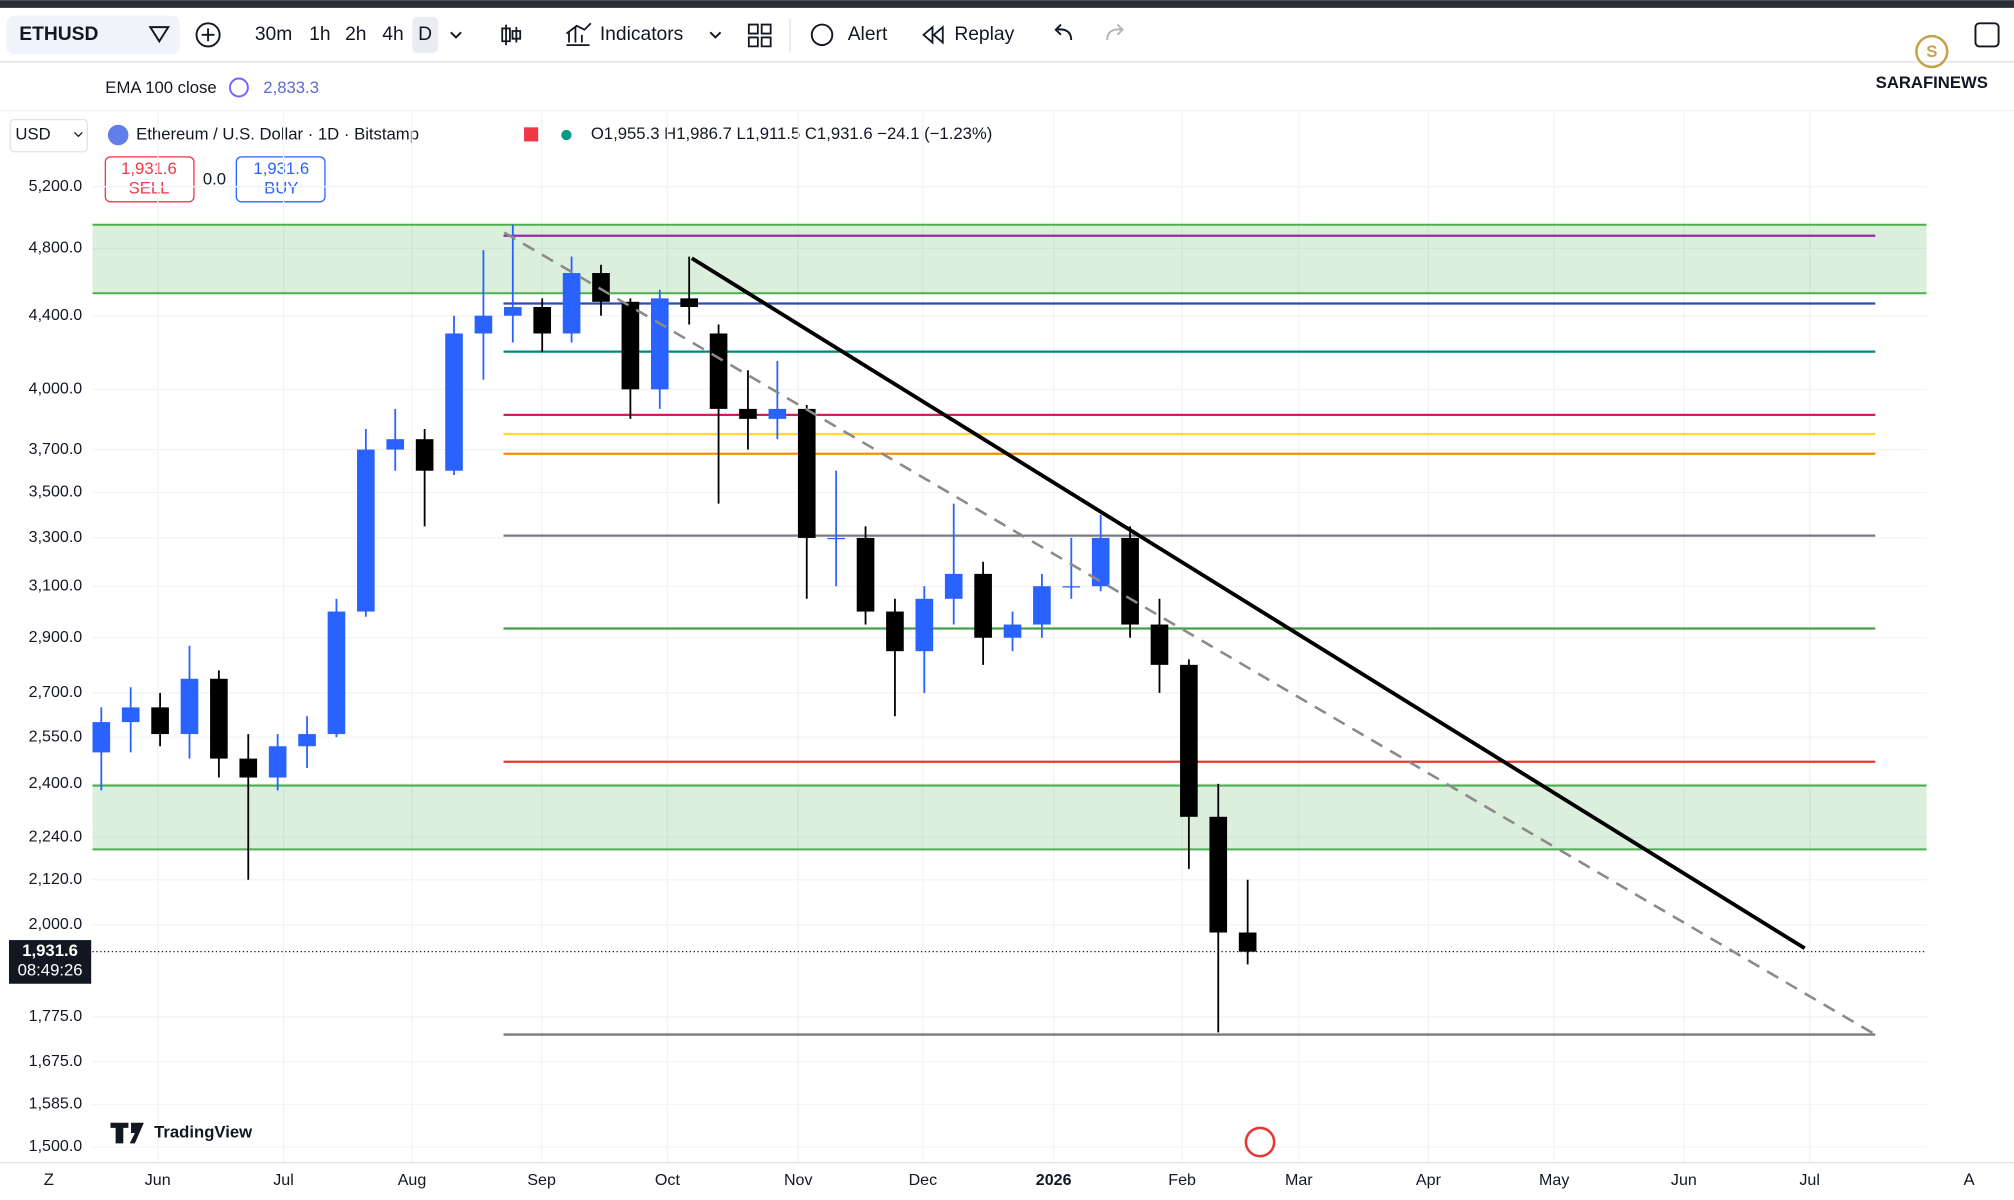  What do you see at coordinates (668, 1180) in the screenshot?
I see `x-tick-label: Oct` at bounding box center [668, 1180].